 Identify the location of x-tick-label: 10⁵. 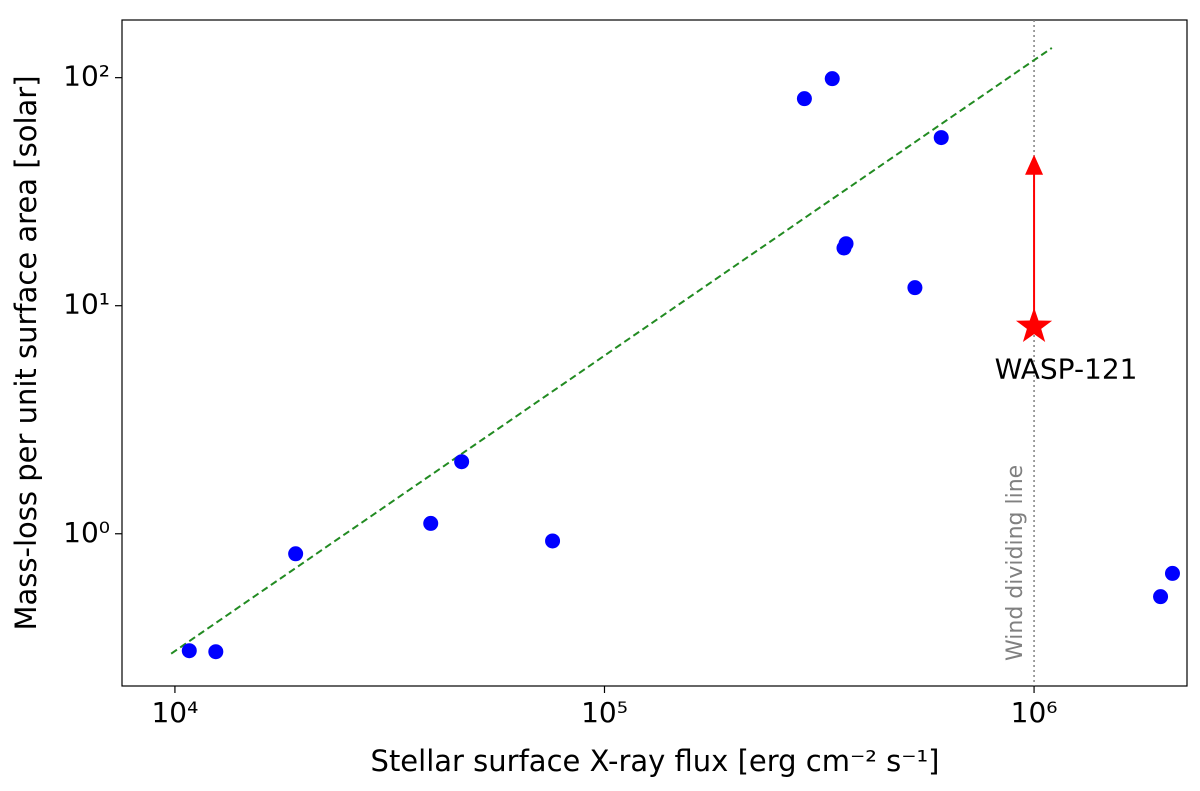
(604, 712).